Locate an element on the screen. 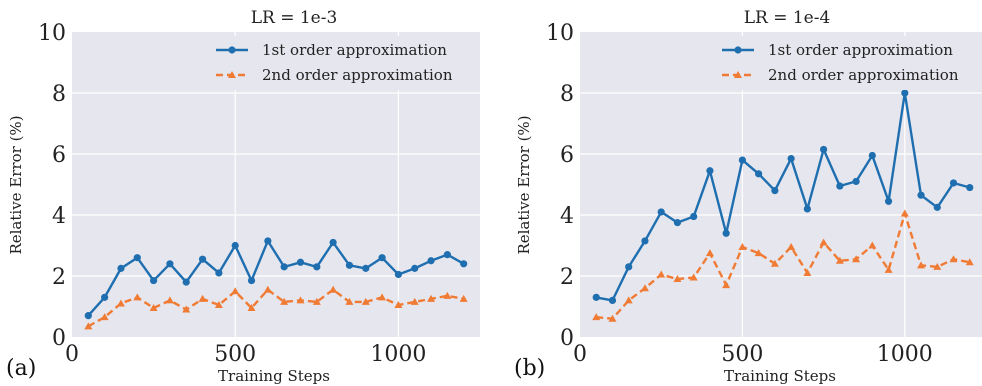  legend-label-1st: 1st order approximation is located at coordinates (354, 50).